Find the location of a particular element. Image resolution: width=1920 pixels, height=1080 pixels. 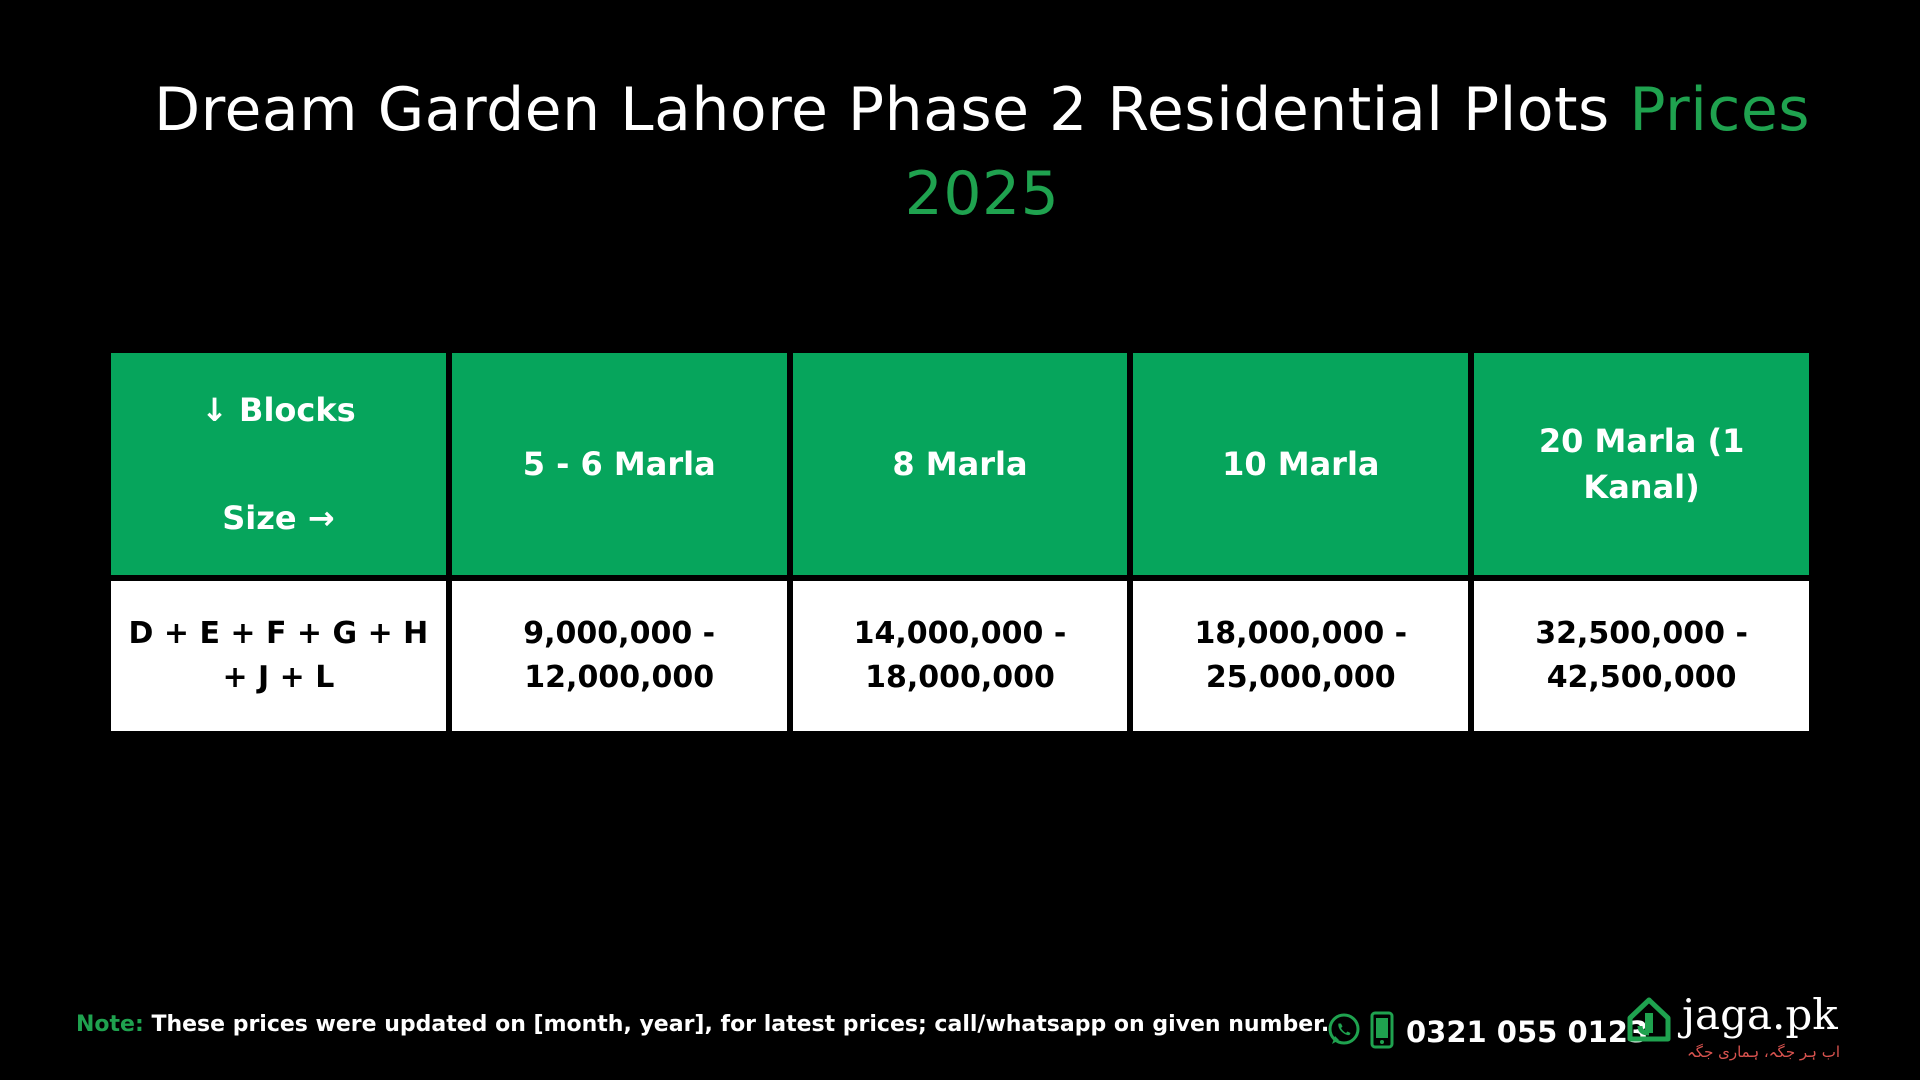

brand-tagline: اب ہر جگہ، ہماری جگہ is located at coordinates (1763, 1052).